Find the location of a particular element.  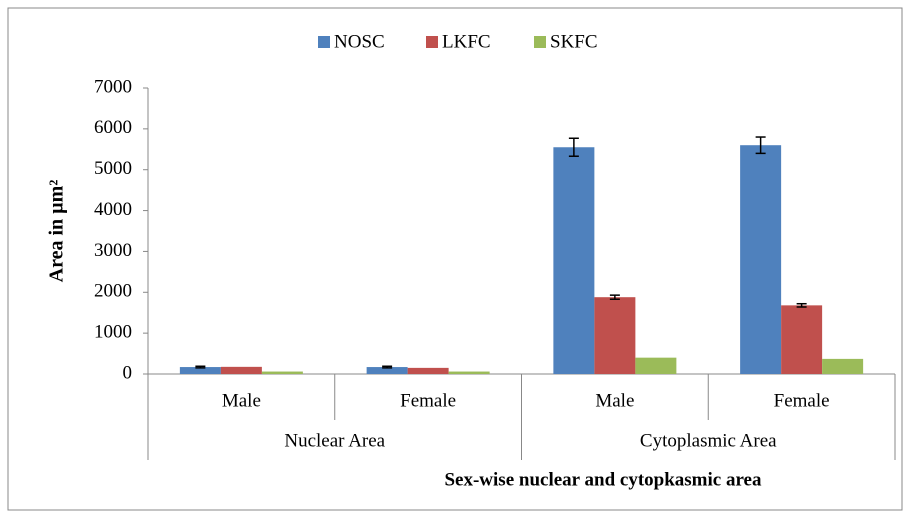

y-axis-label: Area in µm² is located at coordinates (57, 231).